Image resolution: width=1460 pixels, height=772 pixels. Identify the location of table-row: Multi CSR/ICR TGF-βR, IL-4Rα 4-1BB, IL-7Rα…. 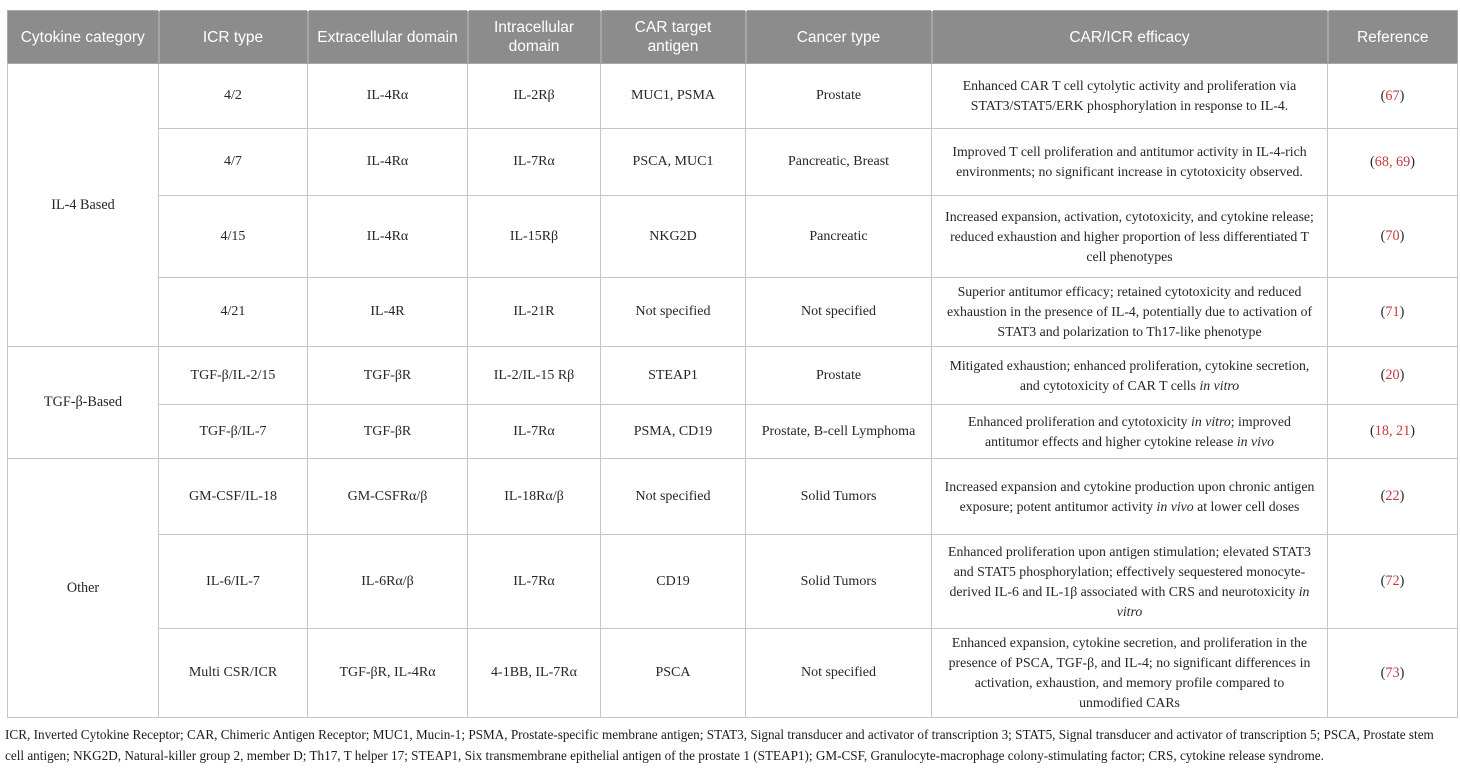
(733, 673).